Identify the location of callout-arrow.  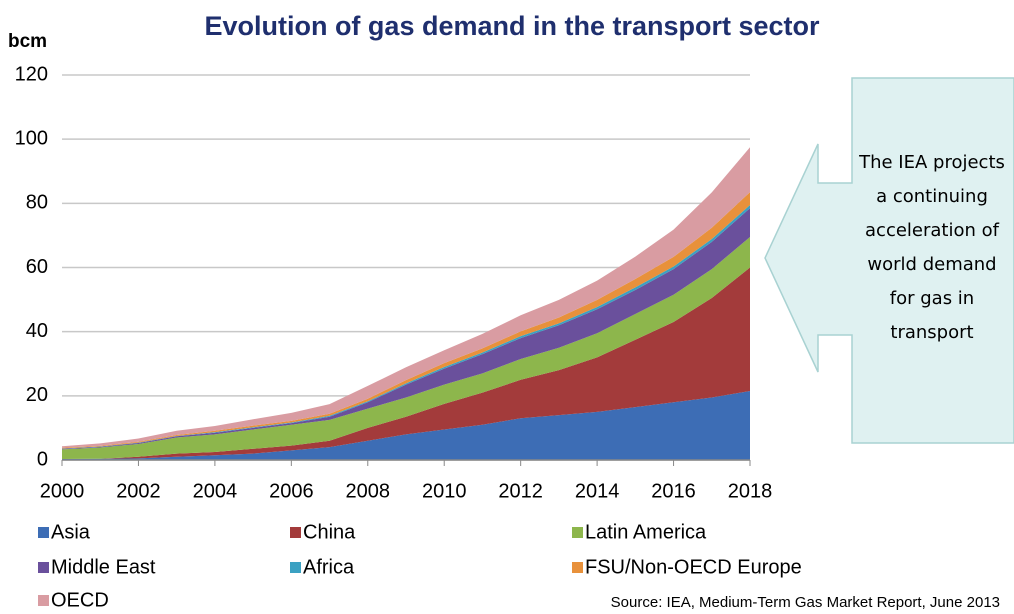
(889, 260).